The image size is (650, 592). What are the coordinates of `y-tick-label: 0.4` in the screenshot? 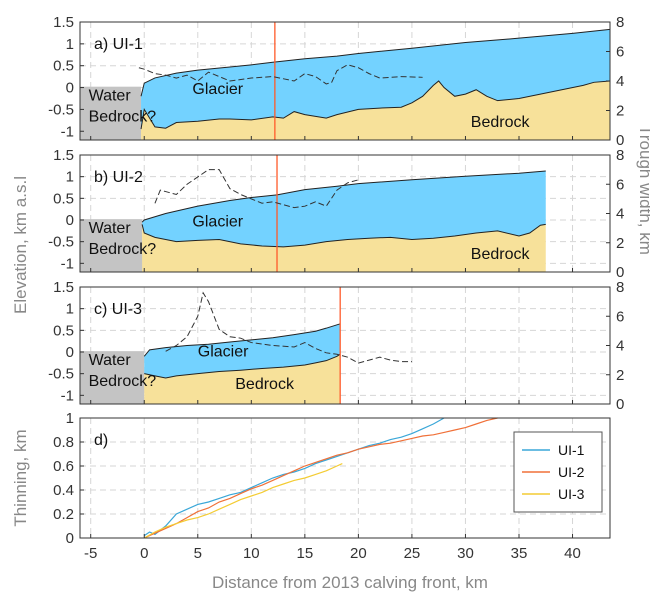 It's located at (63, 490).